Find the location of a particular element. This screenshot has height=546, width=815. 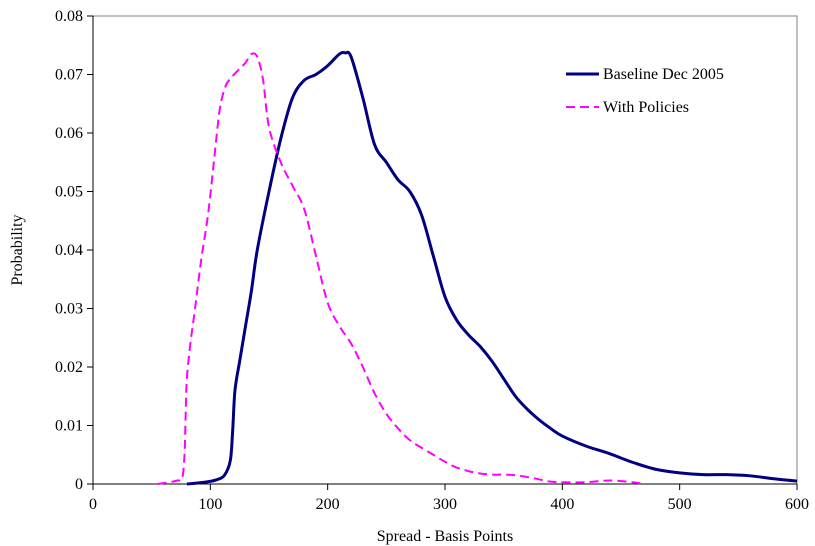

y-tick-label: 0.08 is located at coordinates (69, 16).